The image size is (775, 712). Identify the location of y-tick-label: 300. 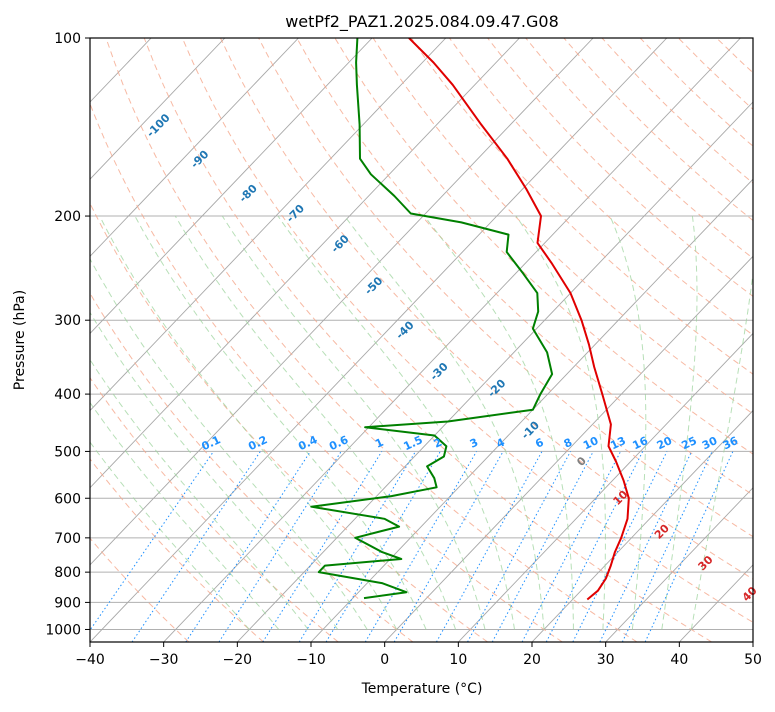
(67, 321).